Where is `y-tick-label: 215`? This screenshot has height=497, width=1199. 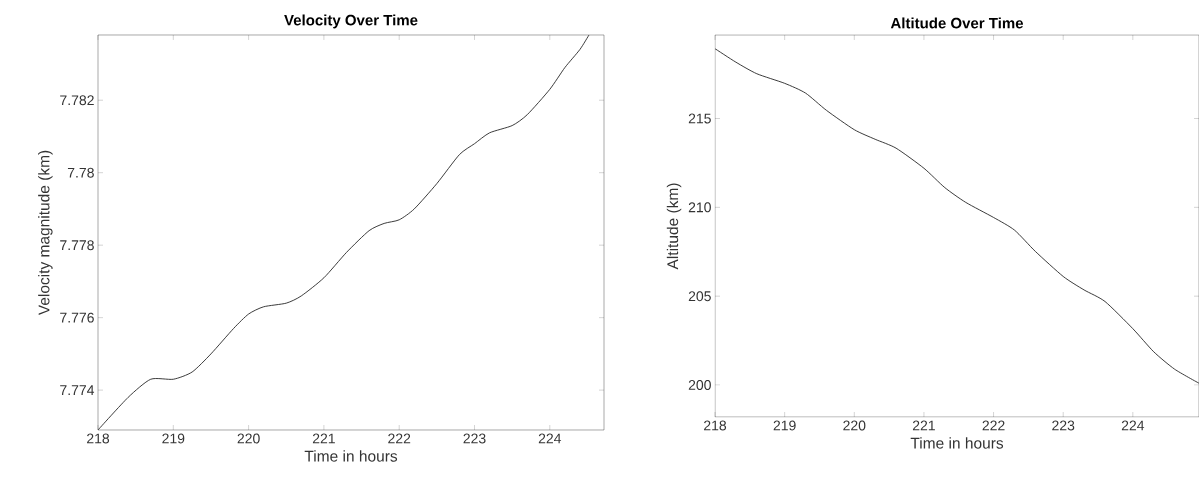
y-tick-label: 215 is located at coordinates (699, 118).